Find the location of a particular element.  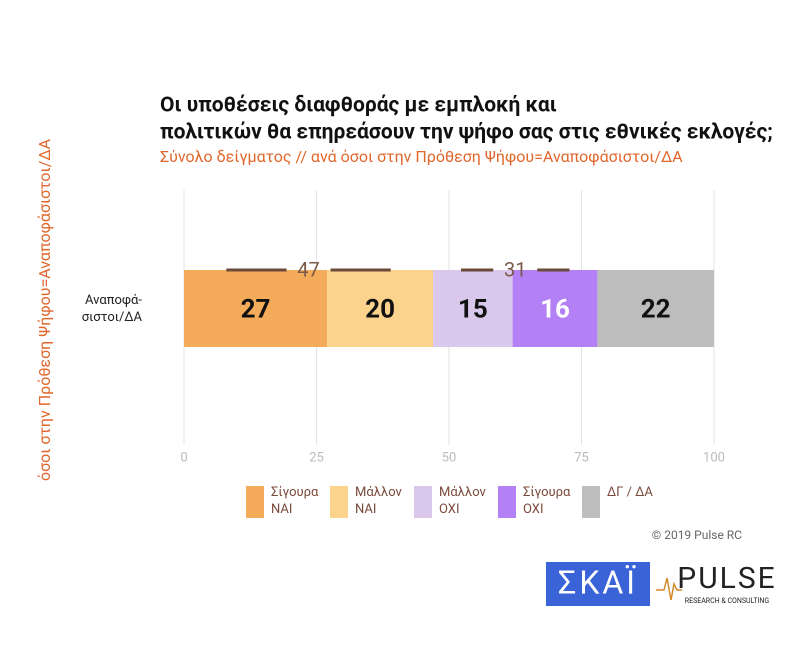

x-tick-label: 100 is located at coordinates (714, 457).